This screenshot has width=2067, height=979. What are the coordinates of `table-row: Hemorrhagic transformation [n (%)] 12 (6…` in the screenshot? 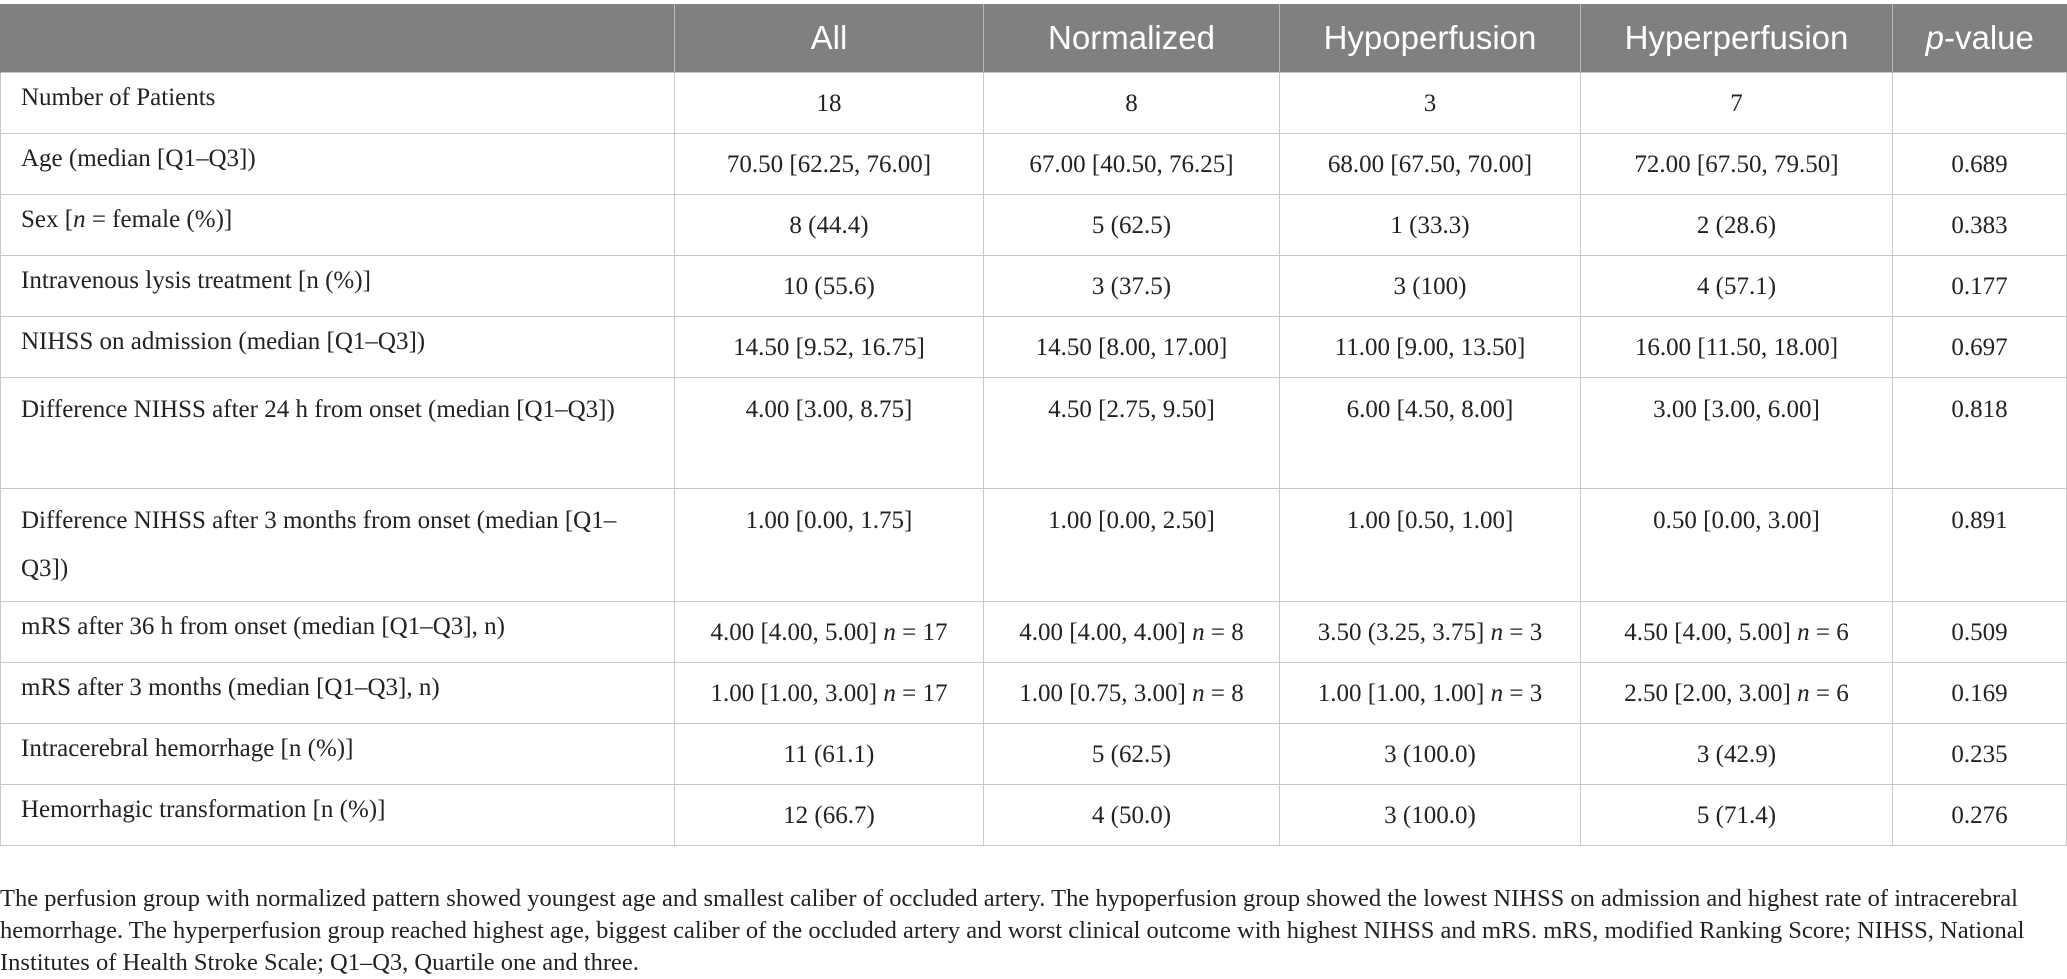 It's located at (1033, 815).